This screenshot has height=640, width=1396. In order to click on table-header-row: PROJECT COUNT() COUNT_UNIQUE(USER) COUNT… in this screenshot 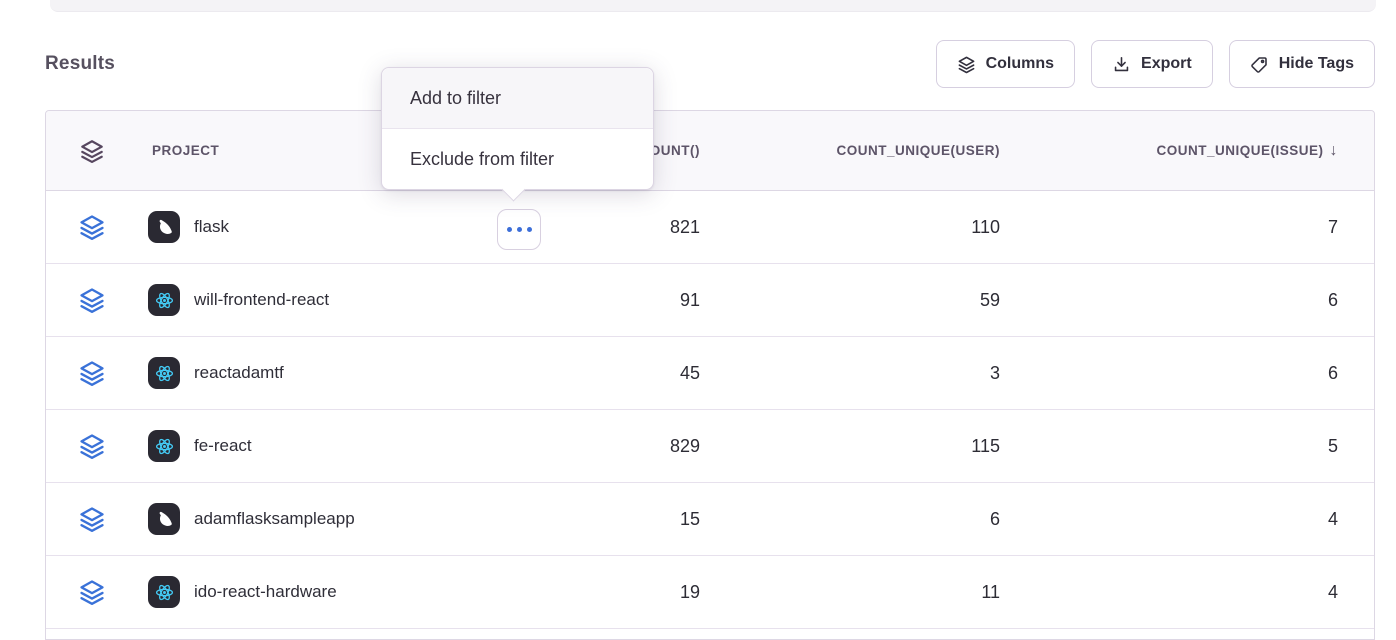, I will do `click(710, 151)`.